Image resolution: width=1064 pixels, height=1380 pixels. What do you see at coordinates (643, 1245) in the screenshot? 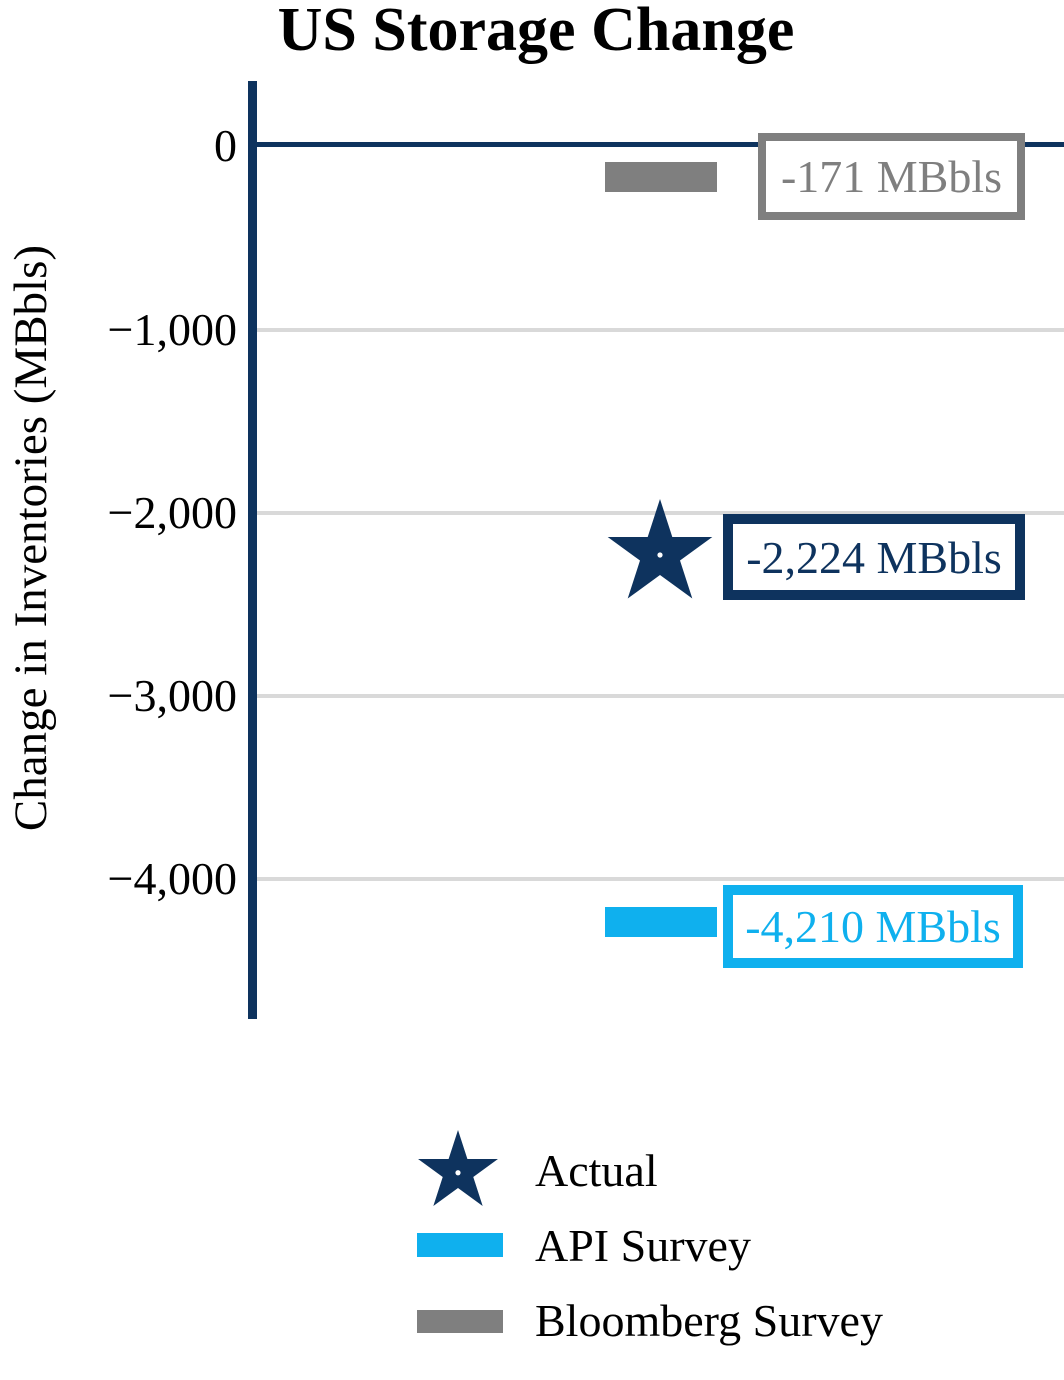
I see `legend-label-api-survey: API Survey` at bounding box center [643, 1245].